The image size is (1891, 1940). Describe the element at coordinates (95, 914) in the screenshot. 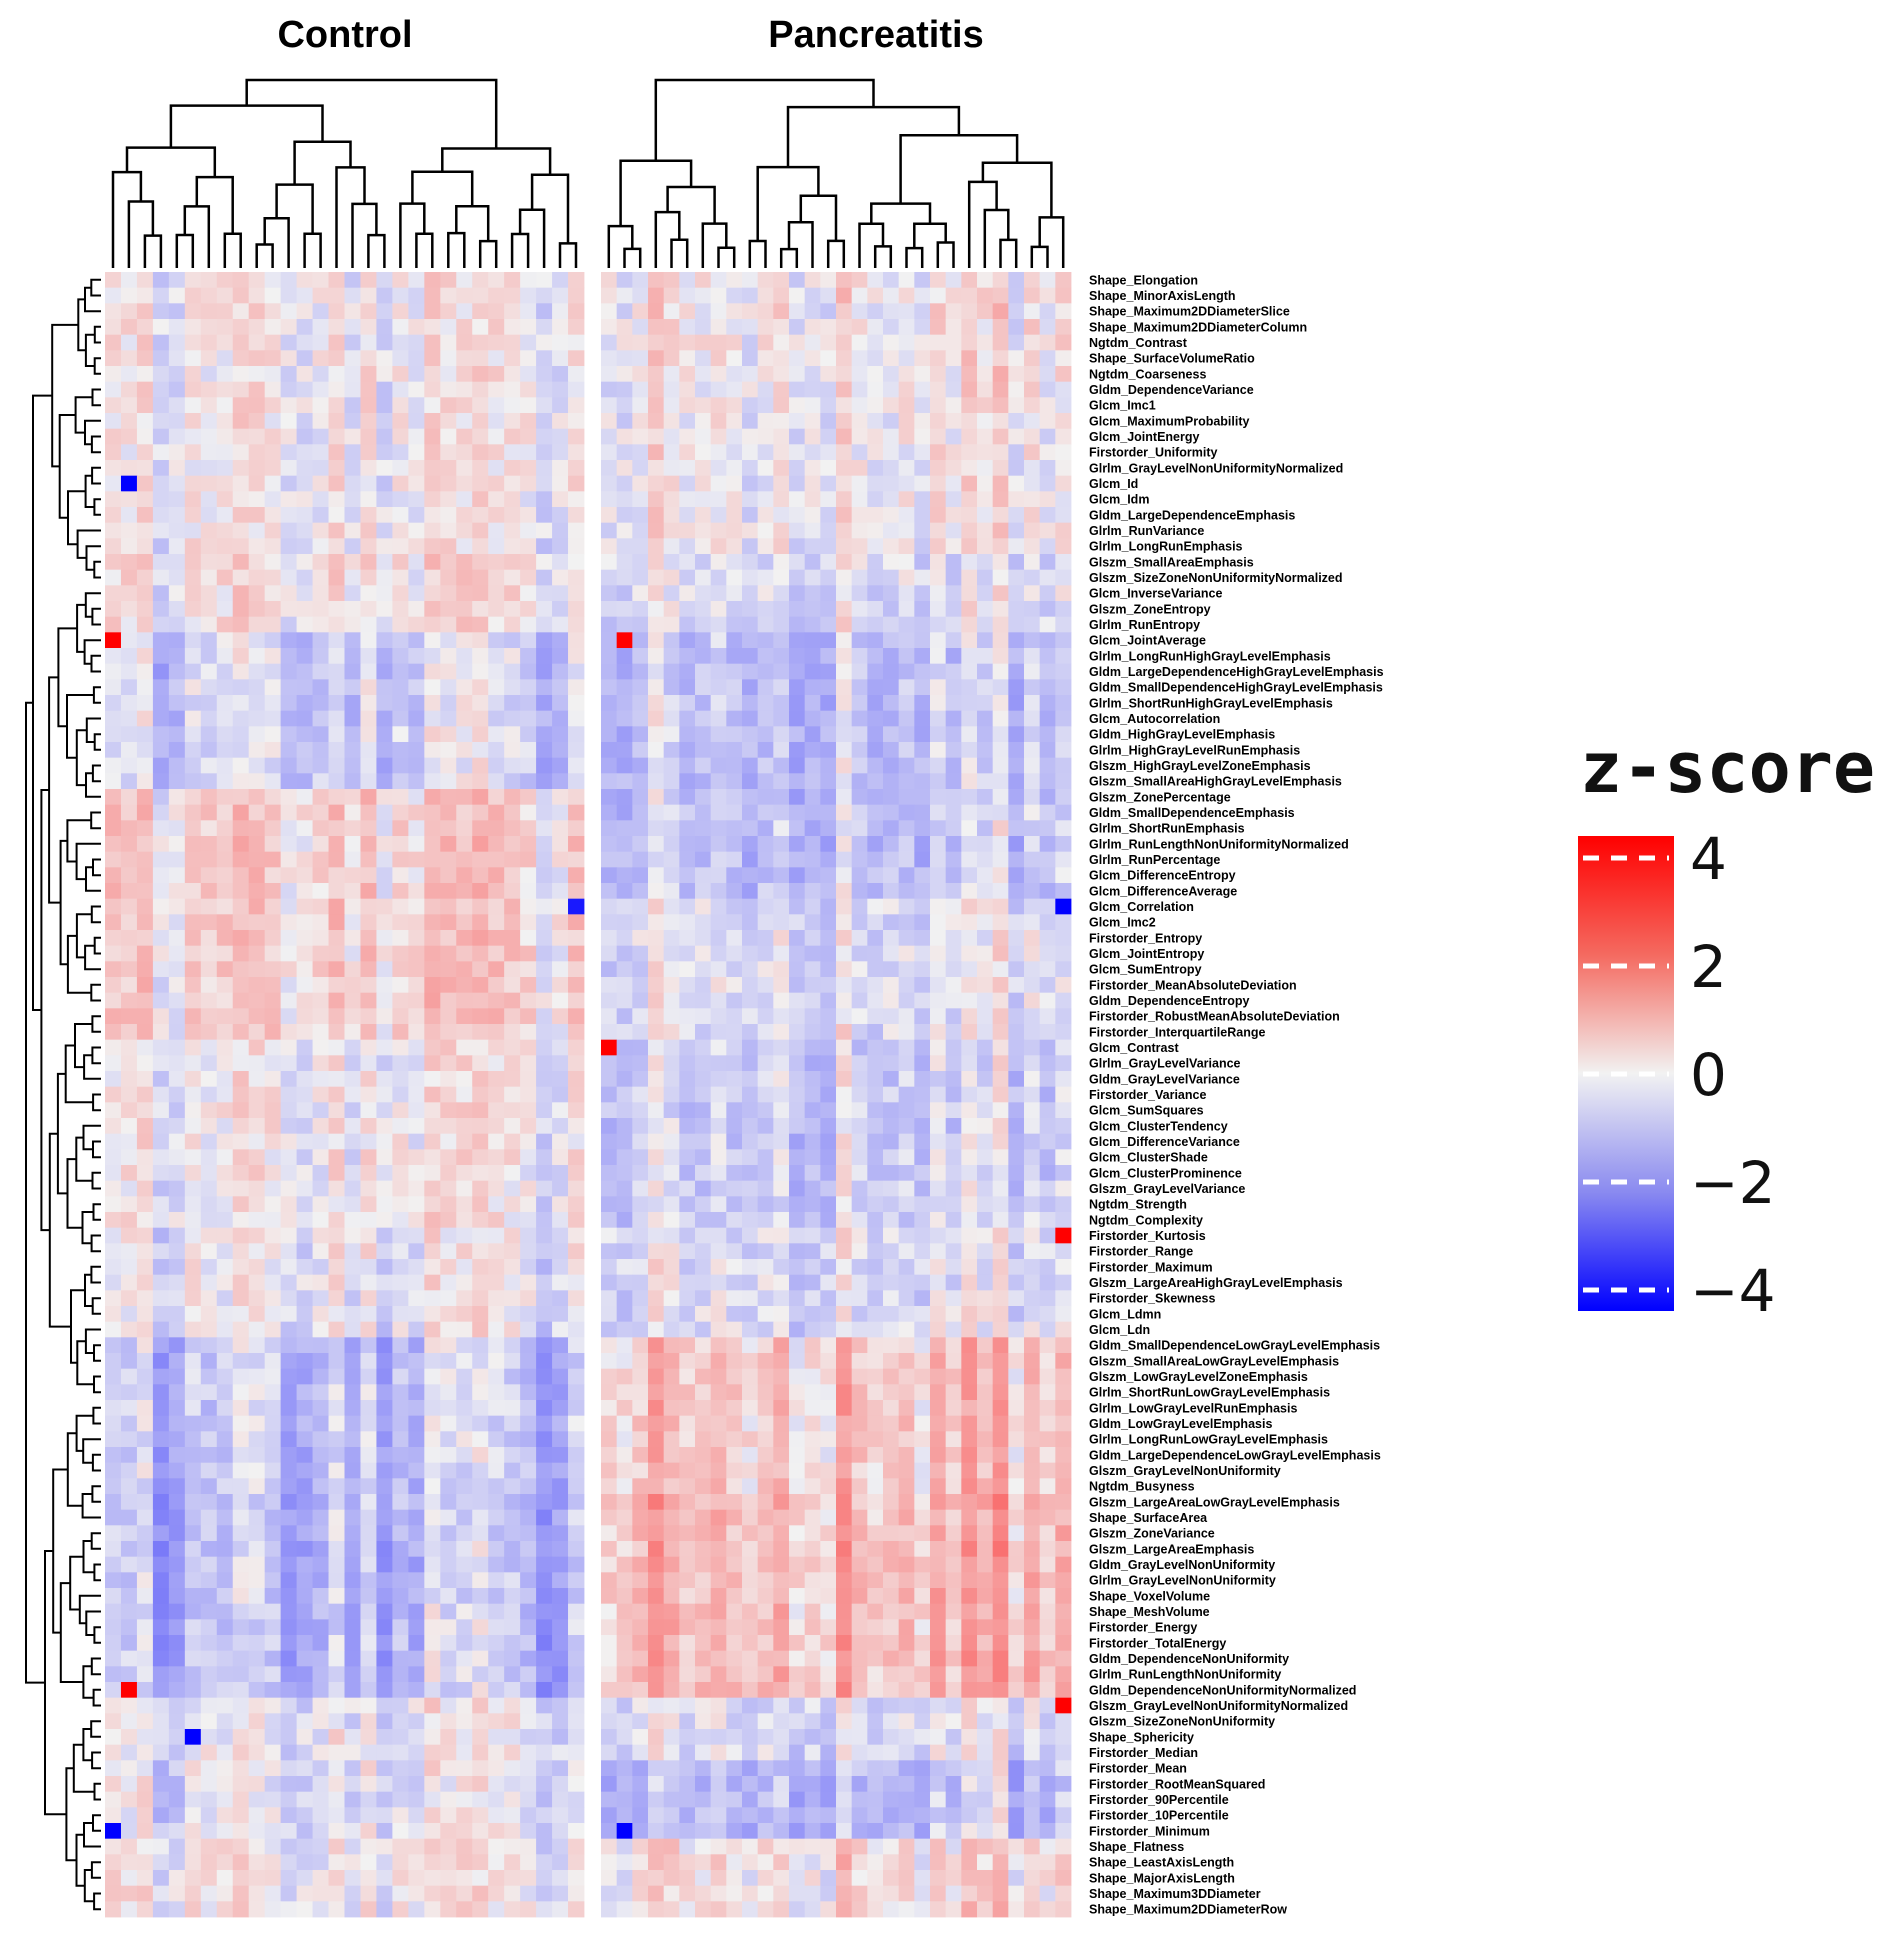

I see `row-dendro-link` at that location.